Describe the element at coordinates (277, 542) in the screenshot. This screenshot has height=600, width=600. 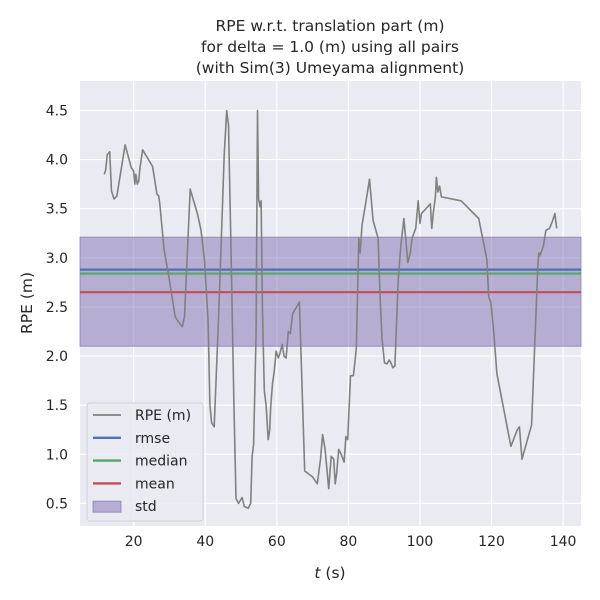
I see `x-tick-label: 60` at that location.